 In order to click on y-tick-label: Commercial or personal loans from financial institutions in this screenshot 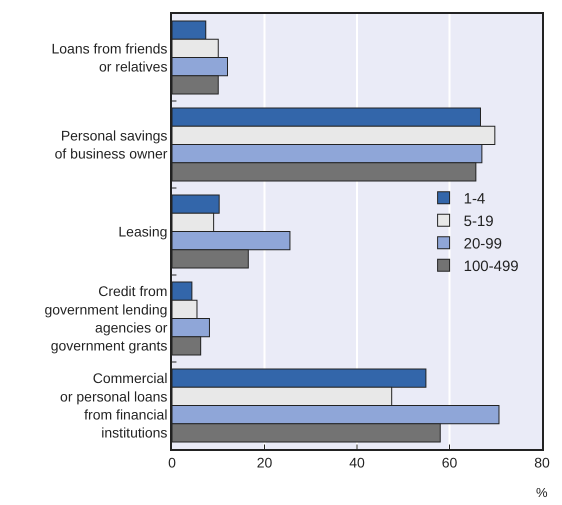, I will do `click(114, 405)`.